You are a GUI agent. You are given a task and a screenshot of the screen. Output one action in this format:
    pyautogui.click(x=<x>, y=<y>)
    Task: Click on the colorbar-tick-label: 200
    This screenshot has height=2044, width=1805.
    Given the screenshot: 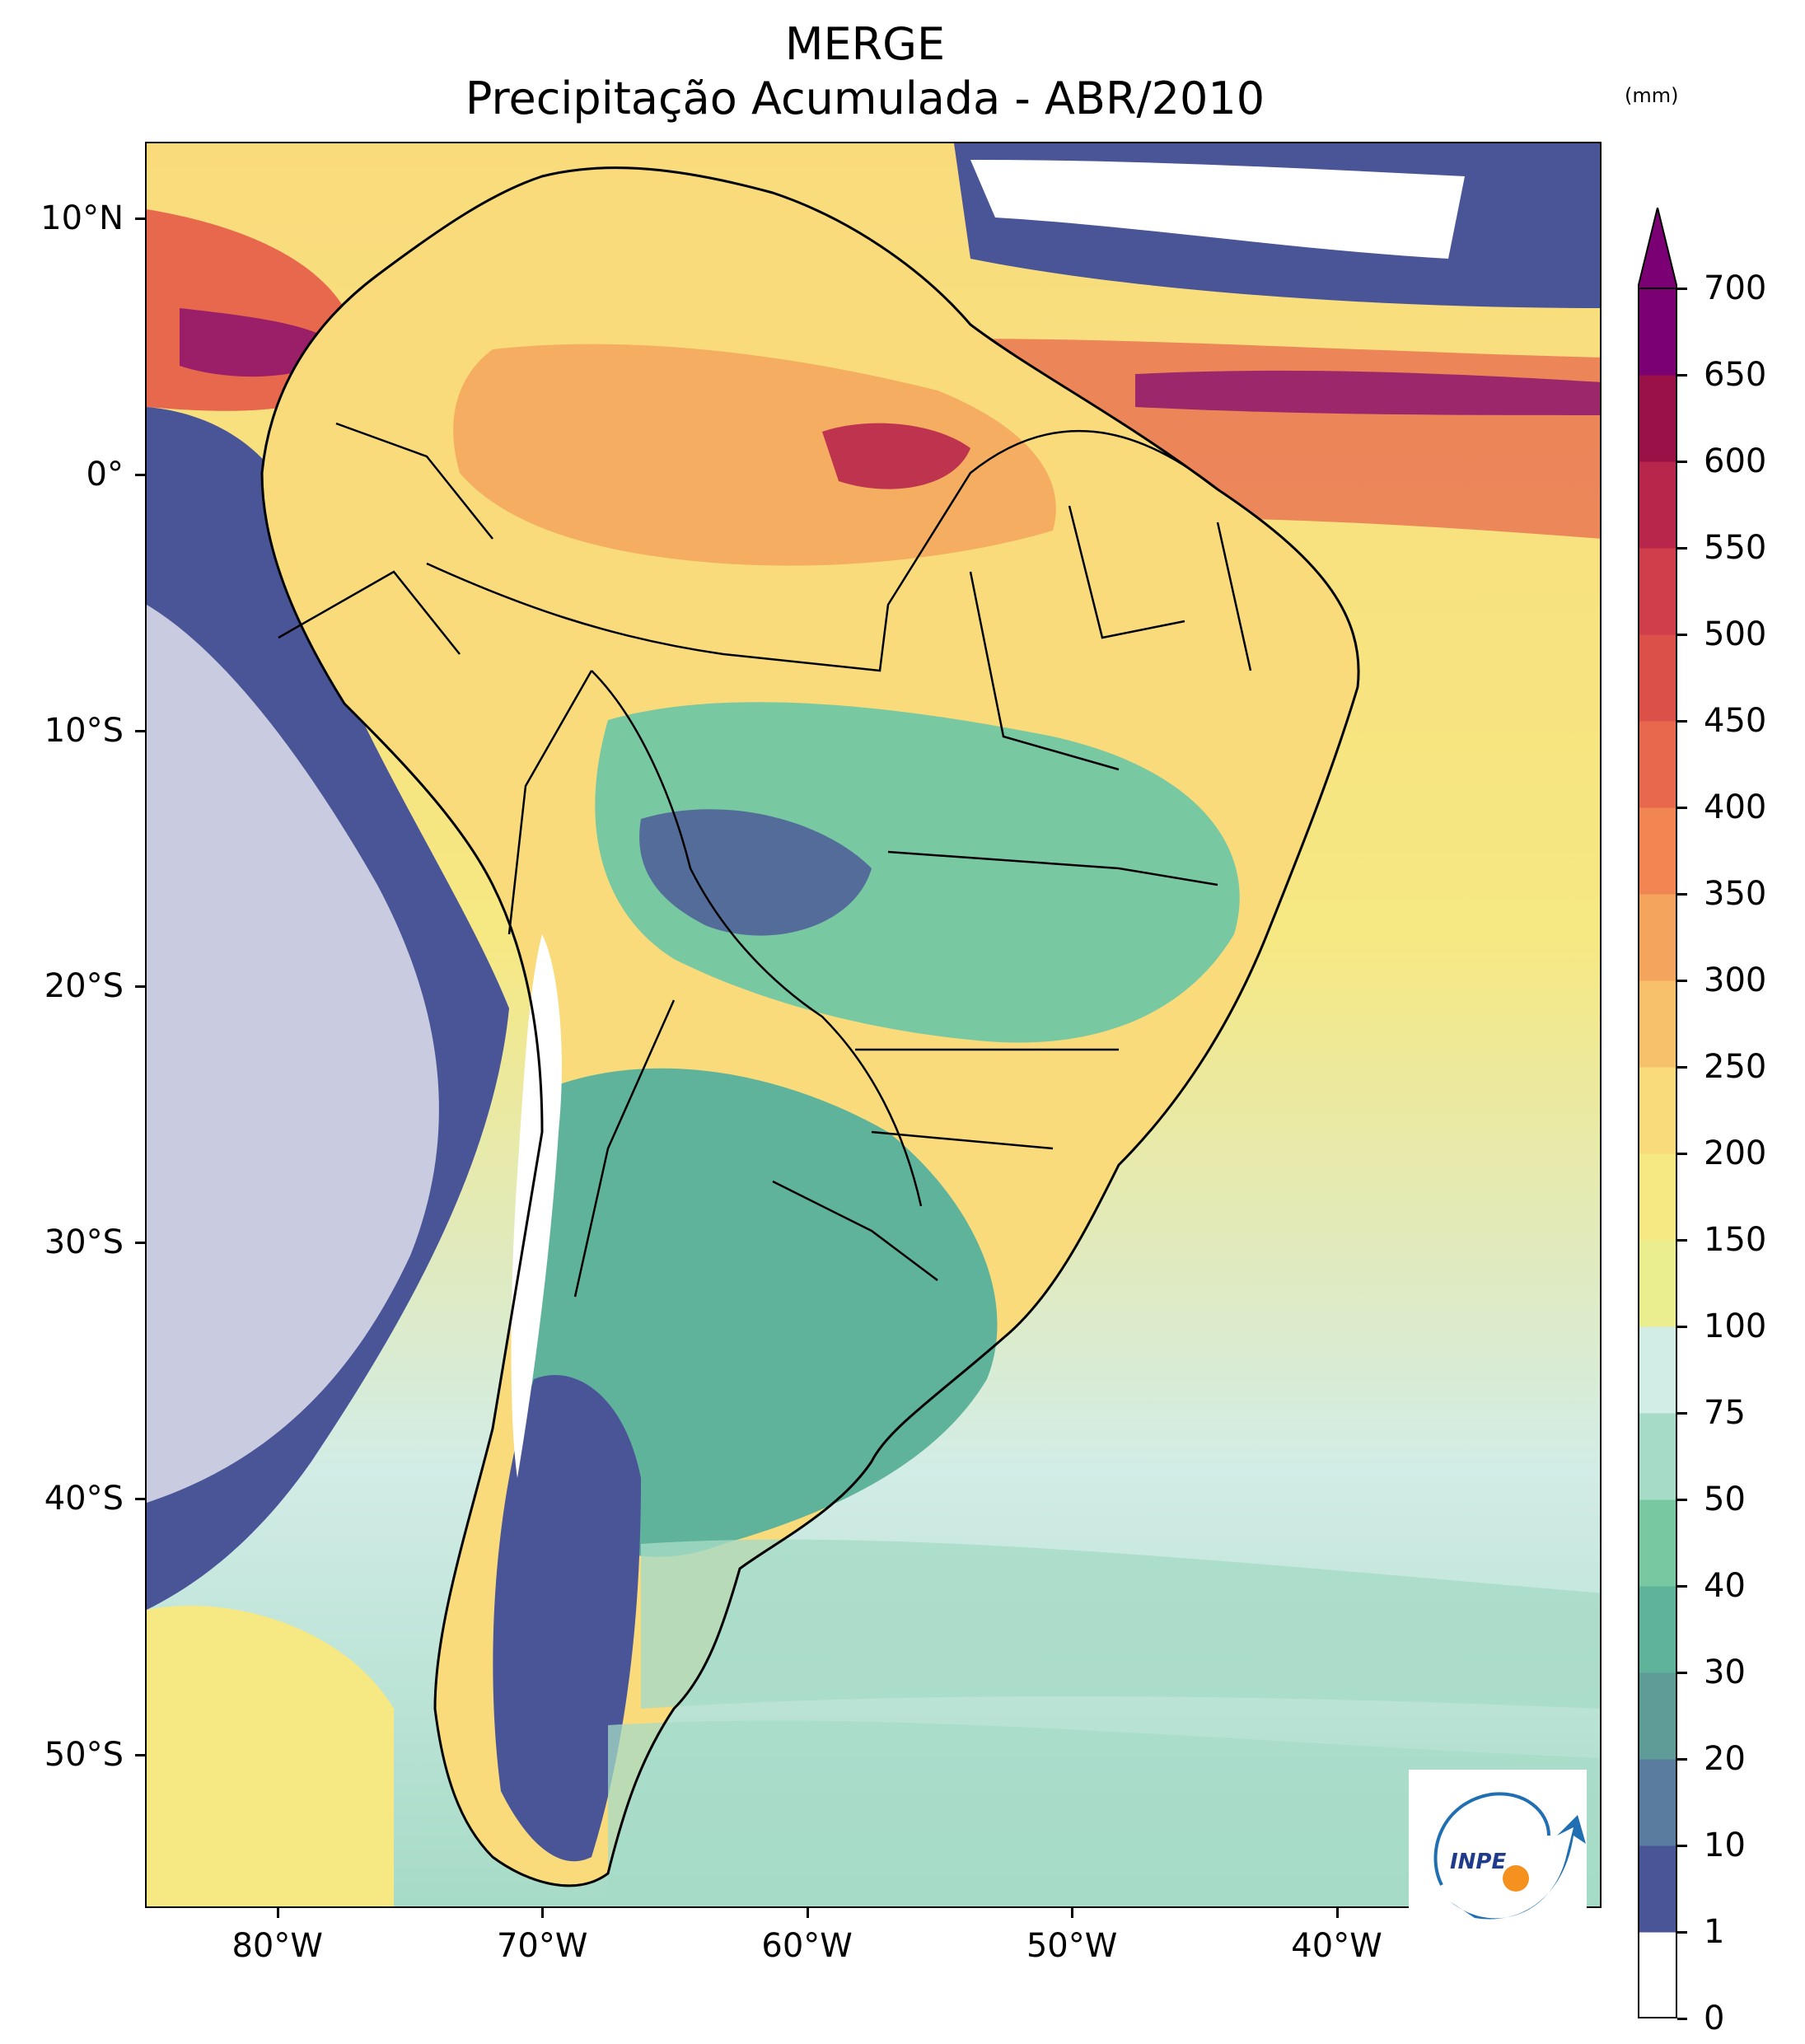 What is the action you would take?
    pyautogui.click(x=1736, y=1153)
    